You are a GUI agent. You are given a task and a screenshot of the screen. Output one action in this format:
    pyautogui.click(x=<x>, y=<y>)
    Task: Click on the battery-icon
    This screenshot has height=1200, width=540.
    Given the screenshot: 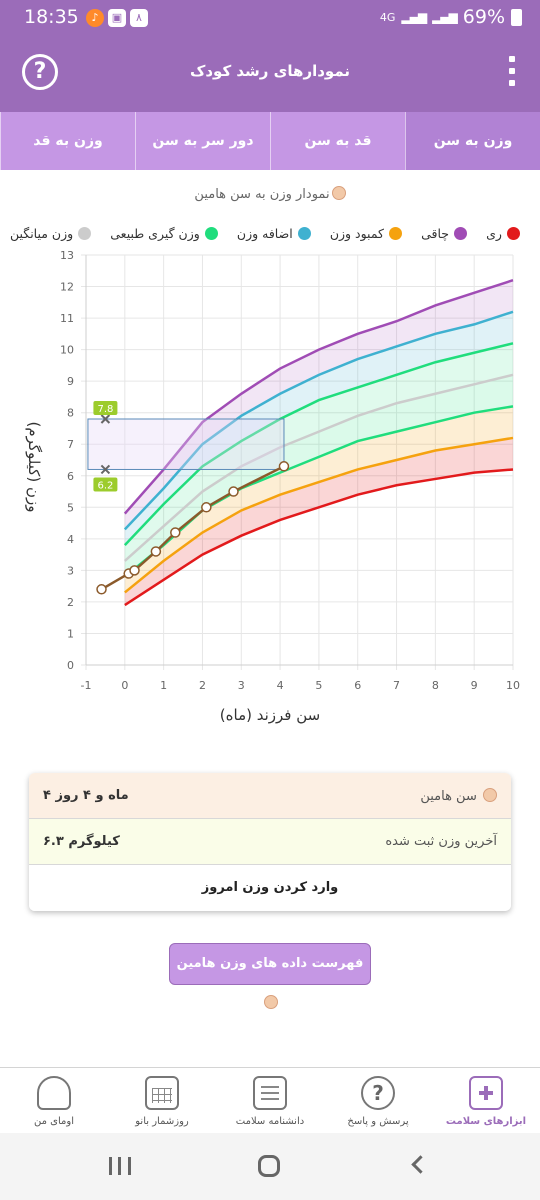 What is the action you would take?
    pyautogui.click(x=516, y=17)
    